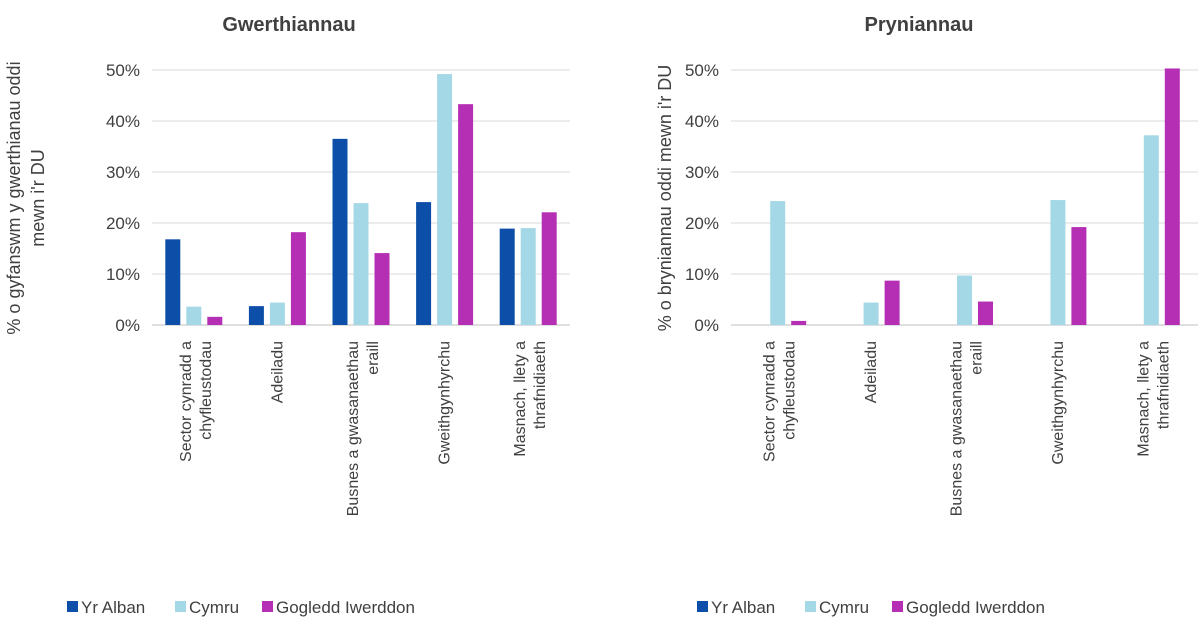 The width and height of the screenshot is (1202, 626). I want to click on y-axis-label: % o bryniannau oddi mewn i'r DU, so click(665, 198).